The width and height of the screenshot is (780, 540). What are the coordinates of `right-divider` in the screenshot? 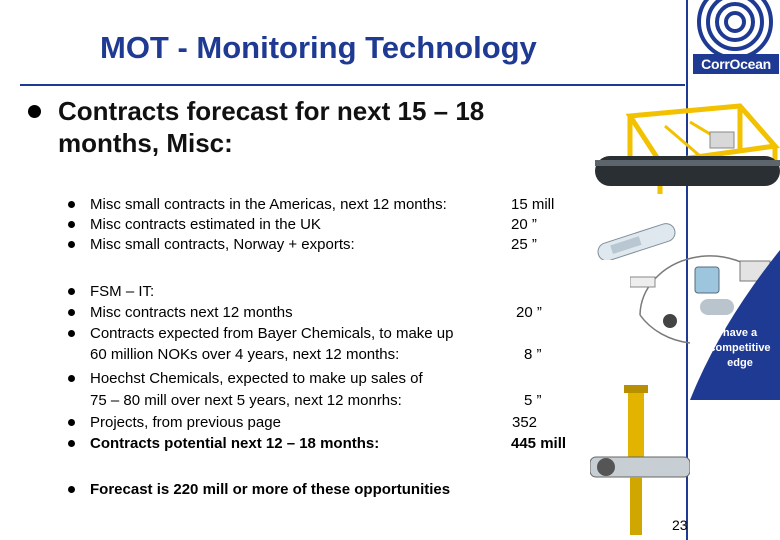 It's located at (687, 270).